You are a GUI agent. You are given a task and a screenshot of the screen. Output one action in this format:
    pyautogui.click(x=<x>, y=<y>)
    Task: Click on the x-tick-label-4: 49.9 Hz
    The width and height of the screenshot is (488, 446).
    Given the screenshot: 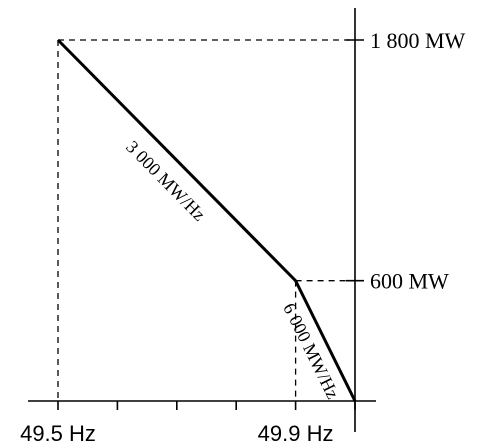 What is the action you would take?
    pyautogui.click(x=296, y=433)
    